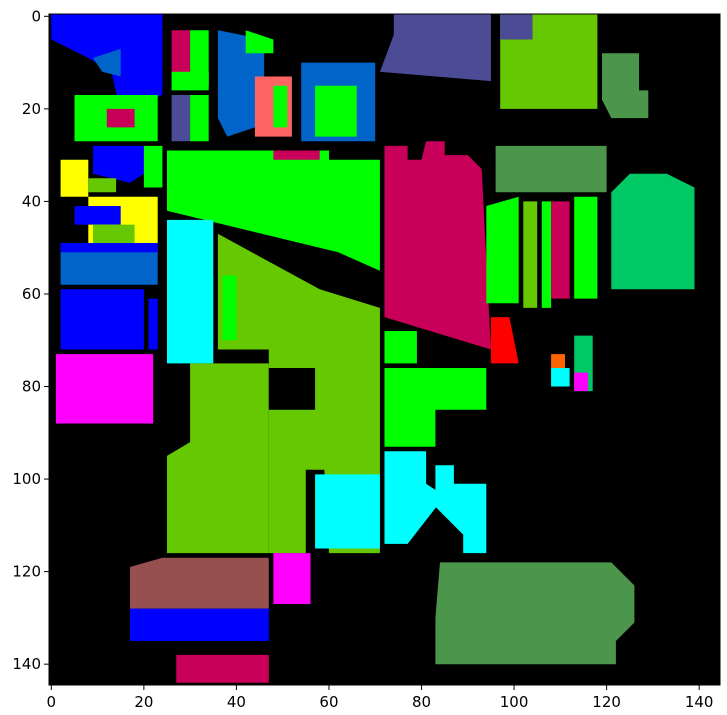  Describe the element at coordinates (606, 702) in the screenshot. I see `x-tick-label: 120` at that location.